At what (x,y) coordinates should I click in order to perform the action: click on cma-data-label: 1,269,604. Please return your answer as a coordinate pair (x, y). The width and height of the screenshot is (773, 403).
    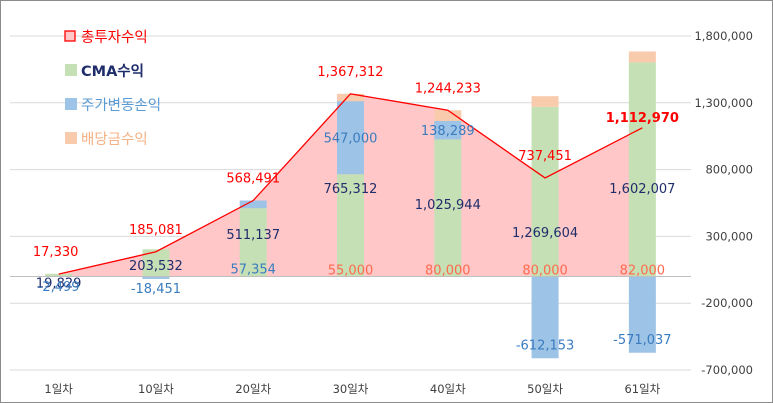
    Looking at the image, I should click on (545, 233).